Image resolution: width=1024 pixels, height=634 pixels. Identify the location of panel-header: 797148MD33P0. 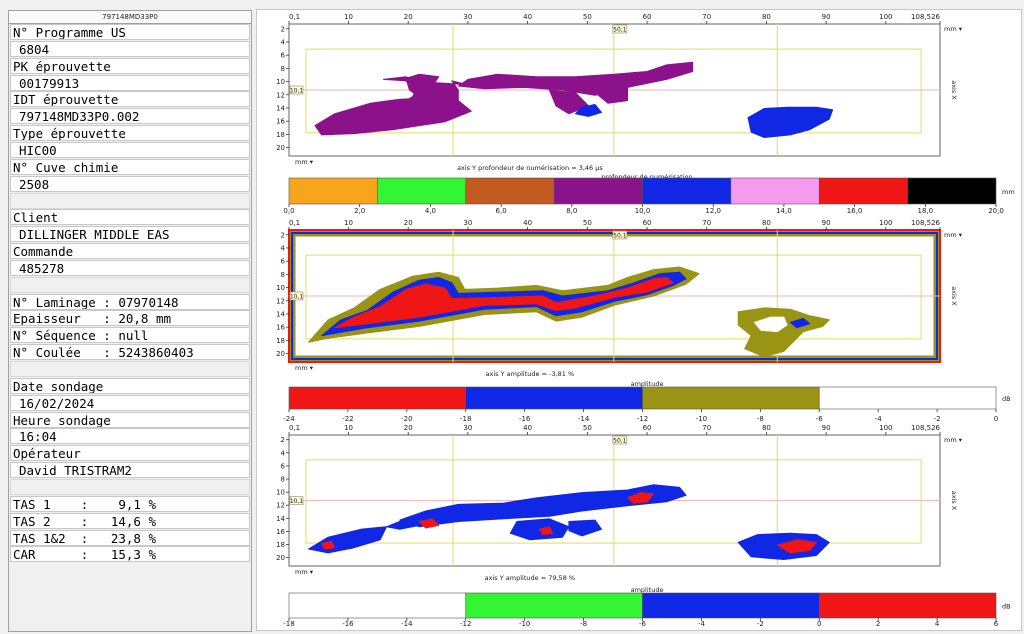
(130, 17).